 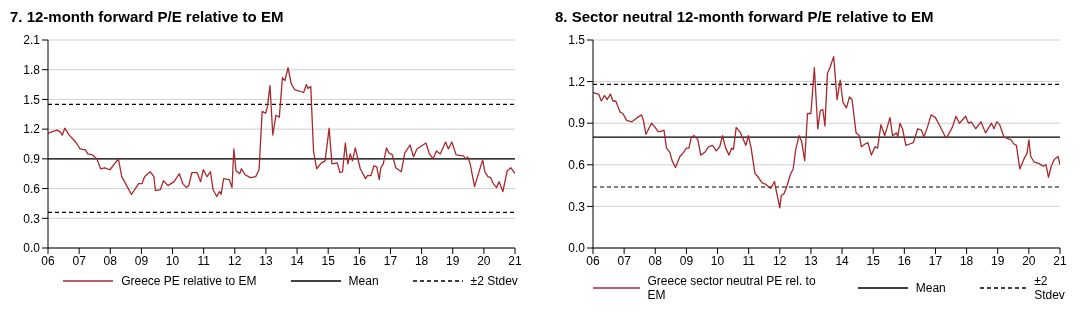 I want to click on y-tick-label: 1.8, so click(x=32, y=69).